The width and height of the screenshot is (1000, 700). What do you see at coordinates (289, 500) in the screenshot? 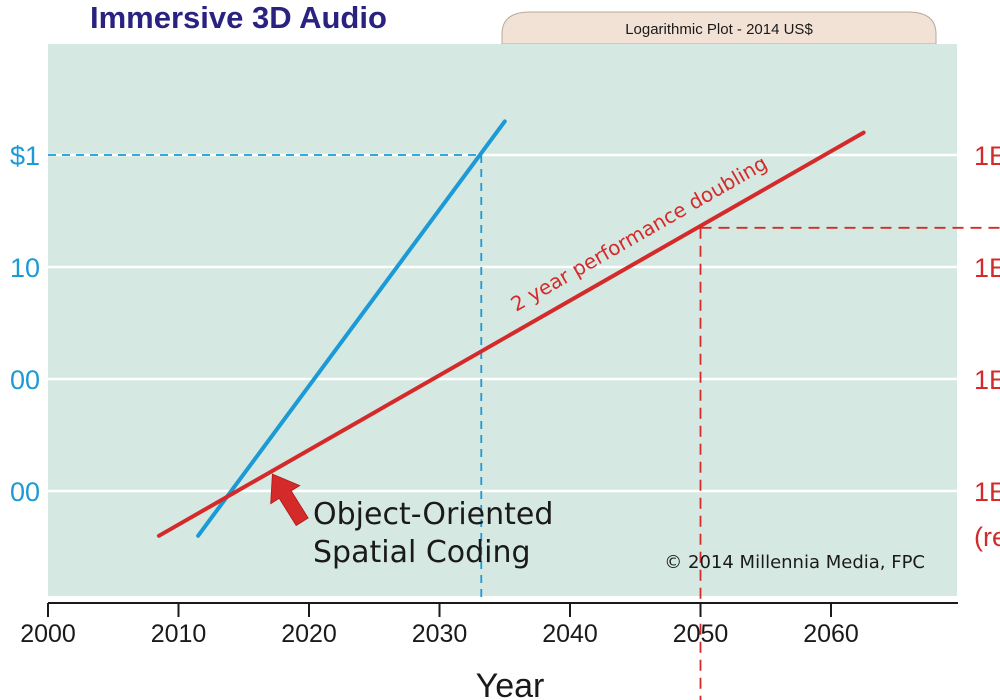
I see `annotation-arrow` at bounding box center [289, 500].